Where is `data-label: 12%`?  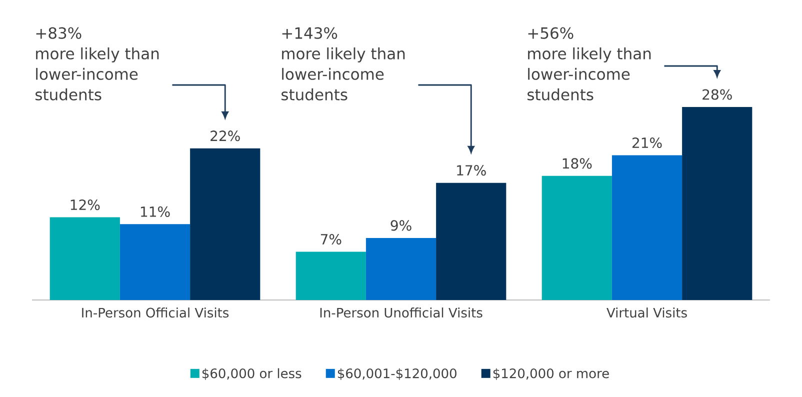 data-label: 12% is located at coordinates (85, 204).